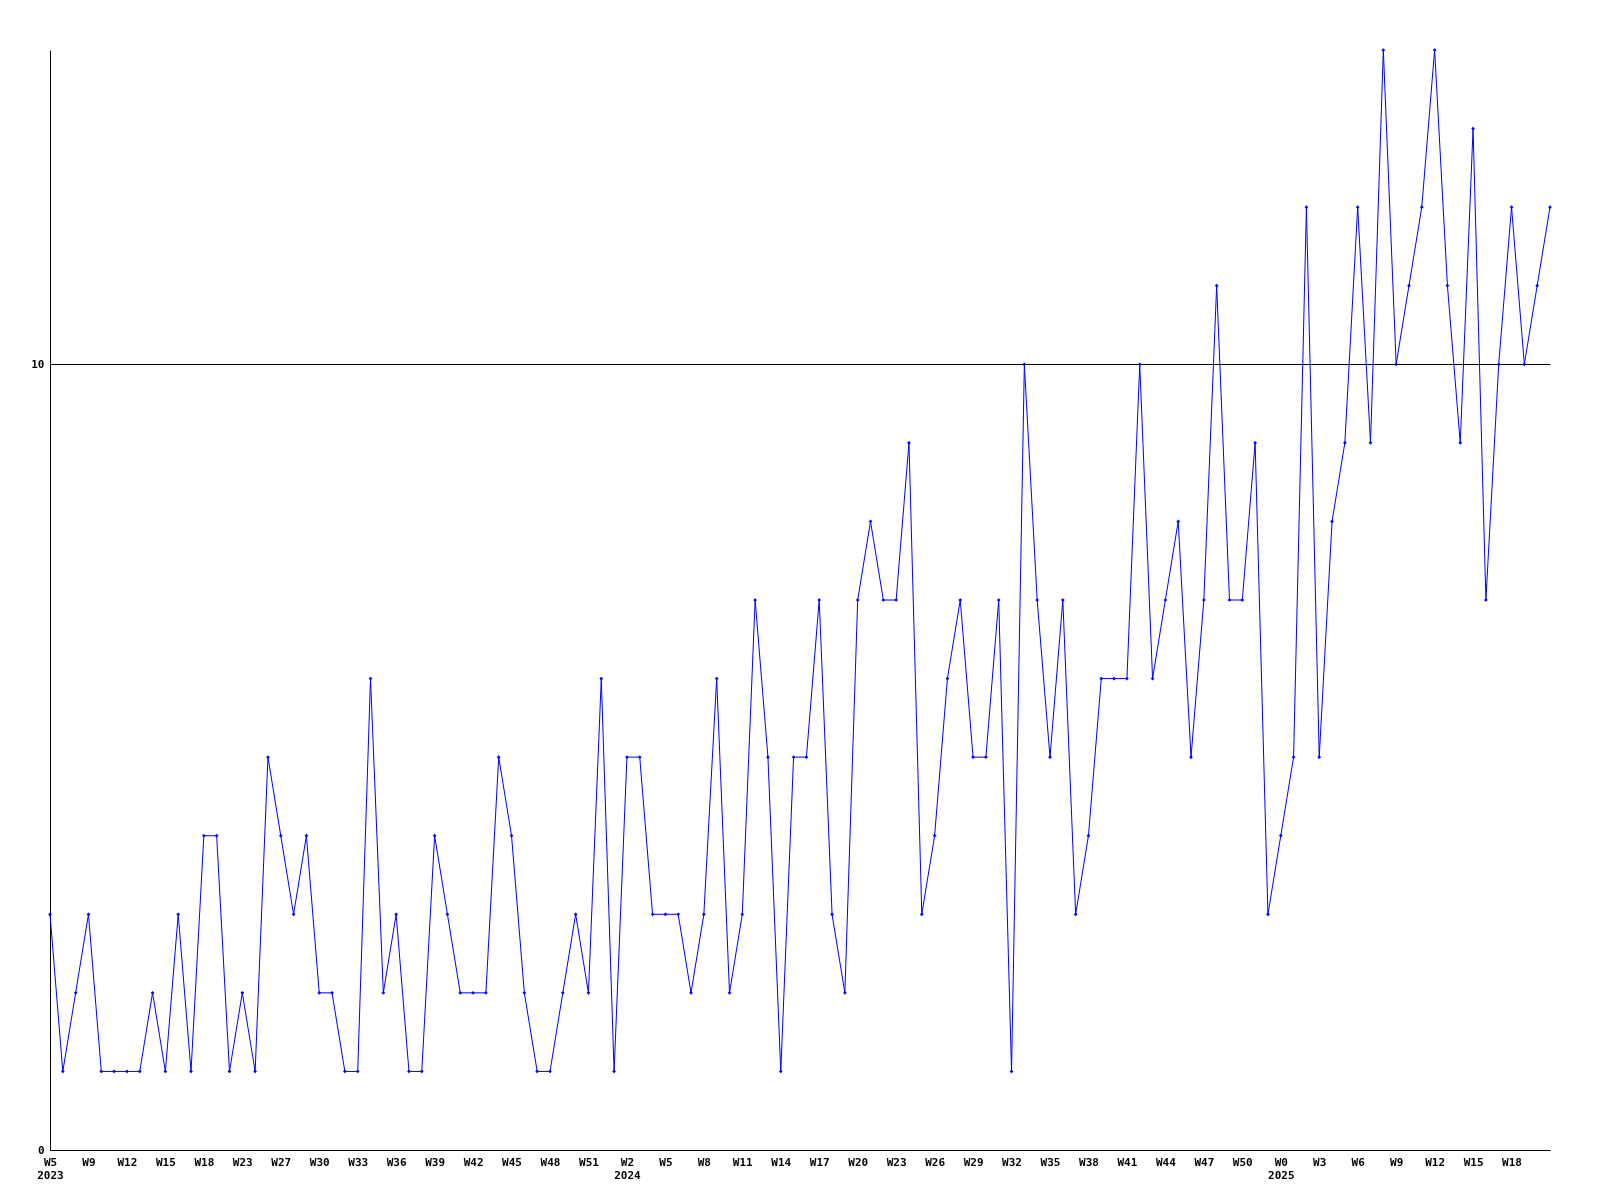 This screenshot has width=1600, height=1200. I want to click on x-tick-label: W27, so click(281, 1162).